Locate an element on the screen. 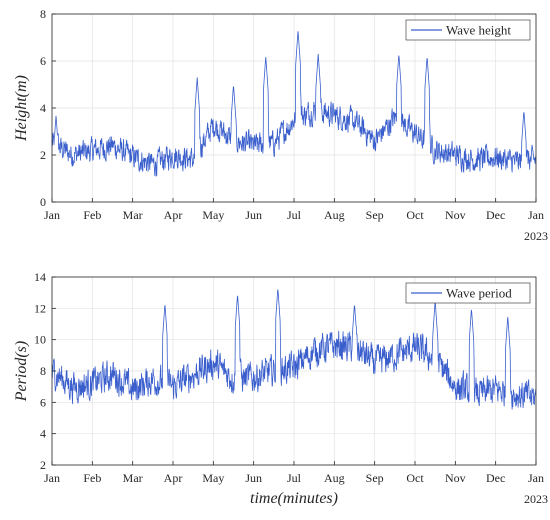  height-yticks: 0 2 4 6 8 is located at coordinates (48, 108).